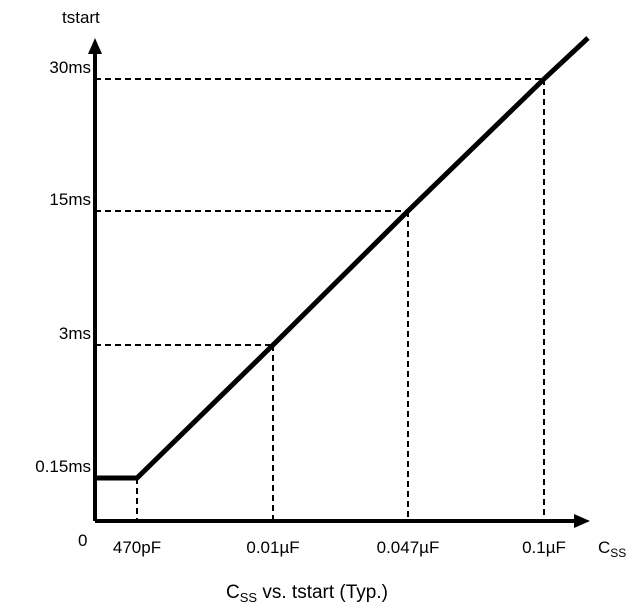 The height and width of the screenshot is (613, 634). What do you see at coordinates (544, 547) in the screenshot?
I see `x-tick-label-3: 0.1µF` at bounding box center [544, 547].